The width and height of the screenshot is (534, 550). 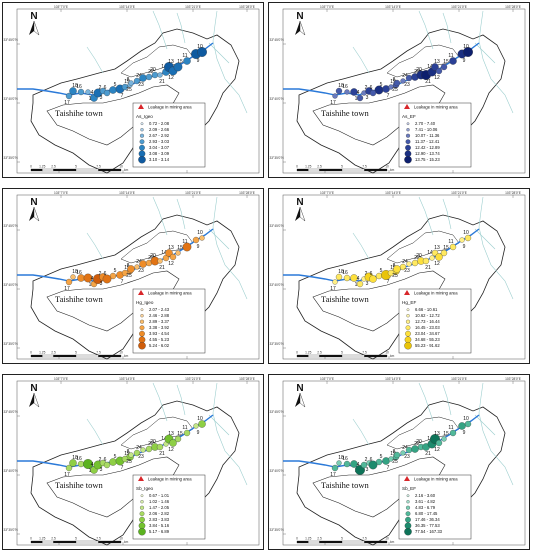 I want to click on legend-class-label: 6.80 - 17.45, so click(x=426, y=513).